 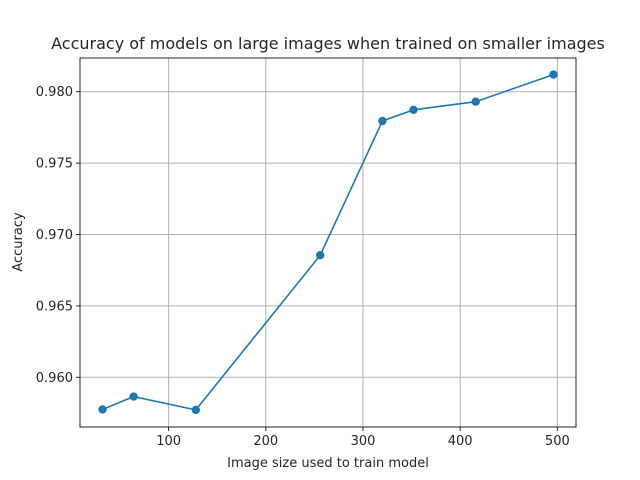 I want to click on y-tick-label: 0.965, so click(x=54, y=306).